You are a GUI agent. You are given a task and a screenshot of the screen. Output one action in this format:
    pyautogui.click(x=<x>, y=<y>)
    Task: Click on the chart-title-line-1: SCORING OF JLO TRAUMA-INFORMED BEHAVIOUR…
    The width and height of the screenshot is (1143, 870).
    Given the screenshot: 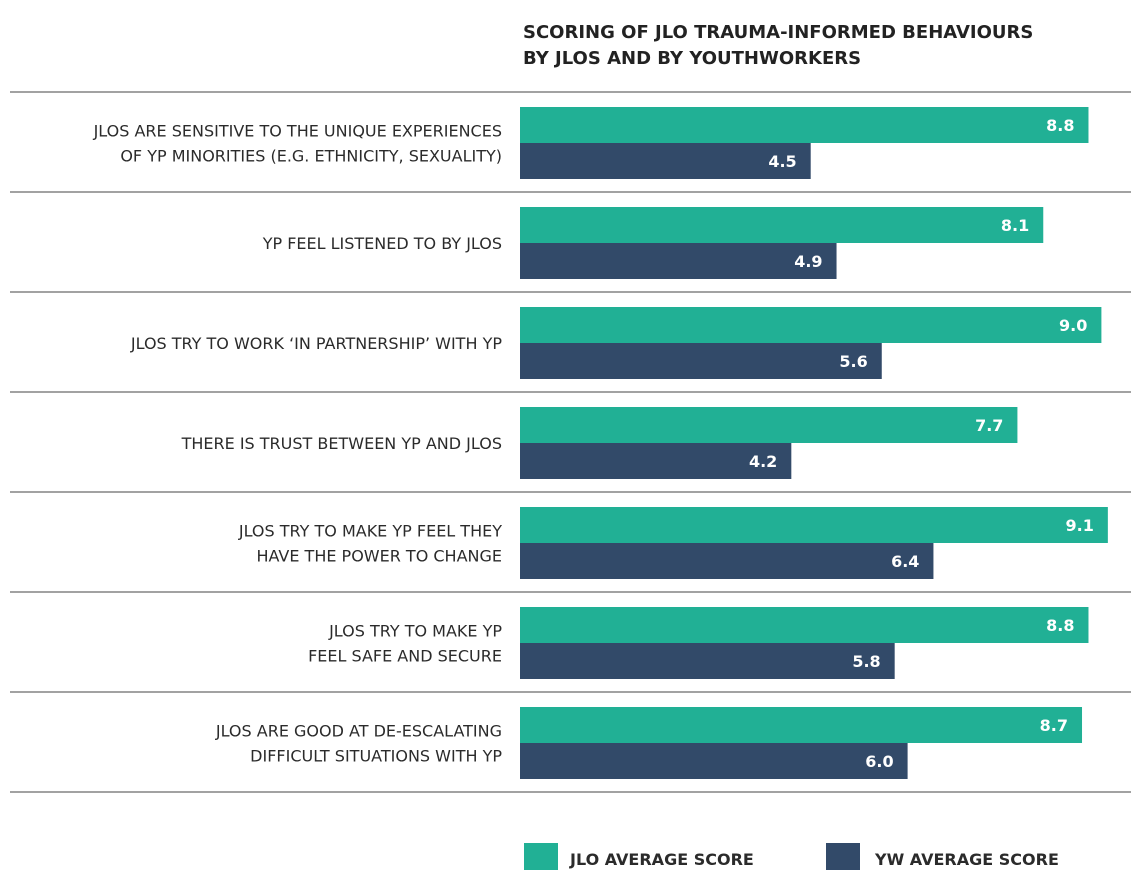 What is the action you would take?
    pyautogui.click(x=778, y=32)
    